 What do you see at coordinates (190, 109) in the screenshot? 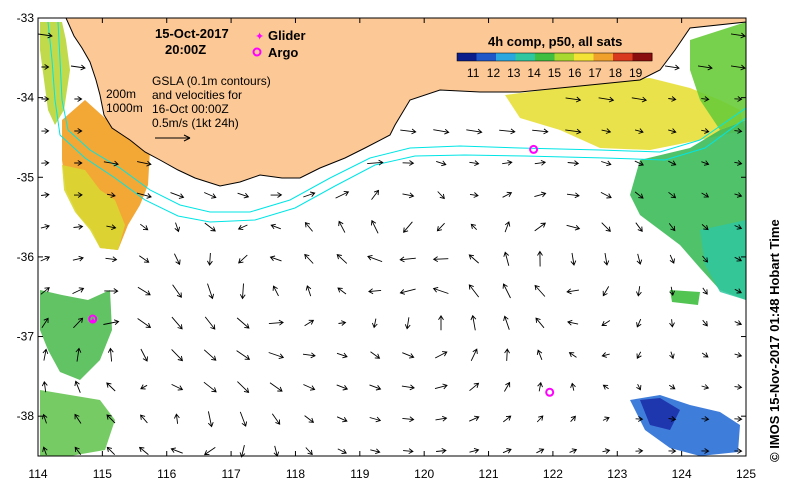
I see `annotation-line3: 16-Oct 00:00Z` at bounding box center [190, 109].